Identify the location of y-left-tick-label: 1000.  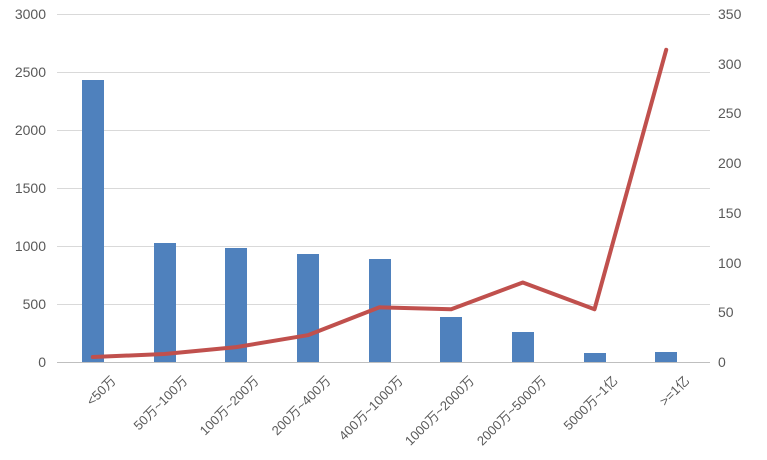
(30, 246).